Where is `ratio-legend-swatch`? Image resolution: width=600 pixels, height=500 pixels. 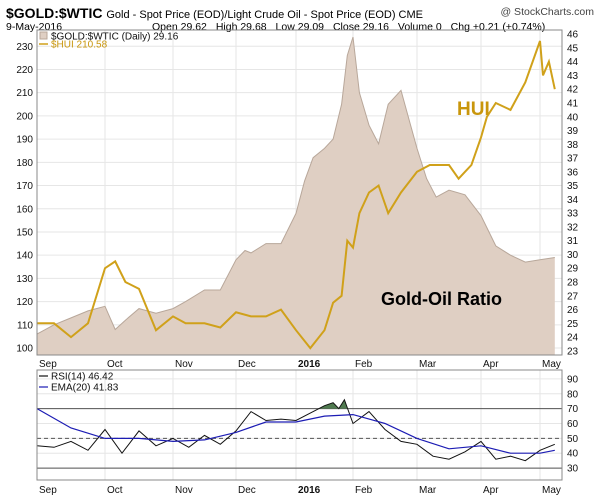
ratio-legend-swatch is located at coordinates (43, 35).